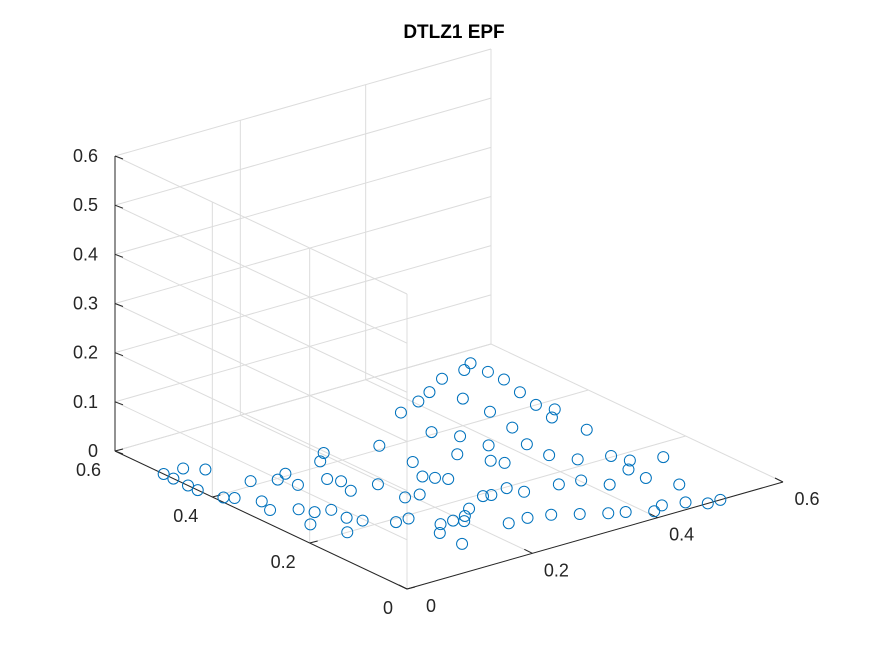 The width and height of the screenshot is (875, 656). Describe the element at coordinates (185, 516) in the screenshot. I see `y-tick-label: 0.4` at that location.